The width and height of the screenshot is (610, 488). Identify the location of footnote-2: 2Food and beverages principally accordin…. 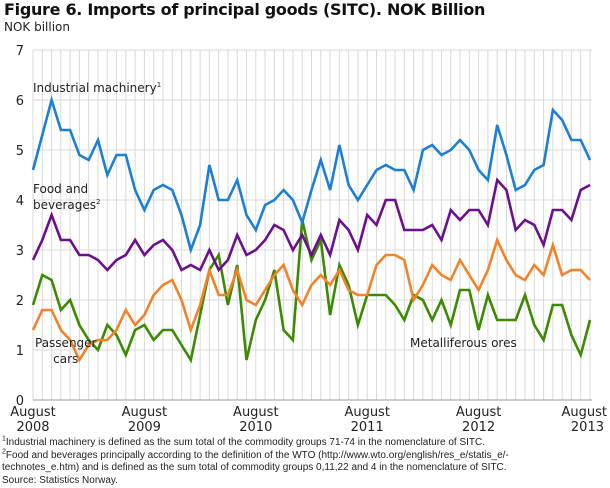
(255, 460).